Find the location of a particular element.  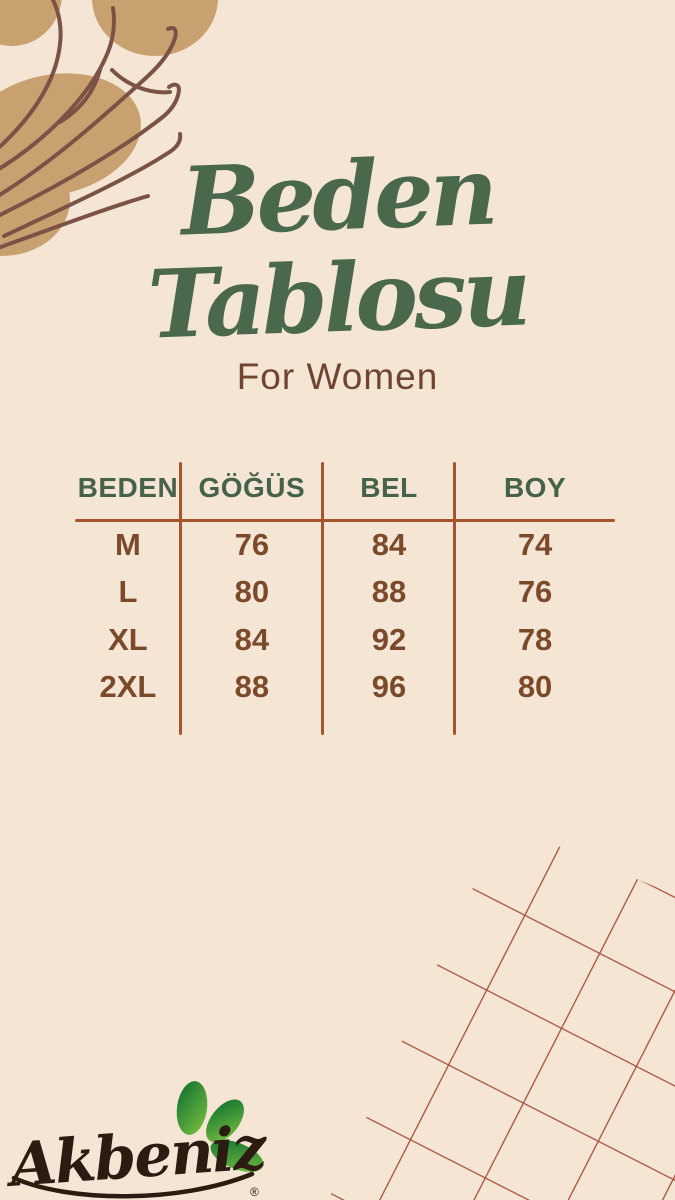

size-chart-header-row: BEDEN GÖĞÜS BEL BOY is located at coordinates (345, 488).